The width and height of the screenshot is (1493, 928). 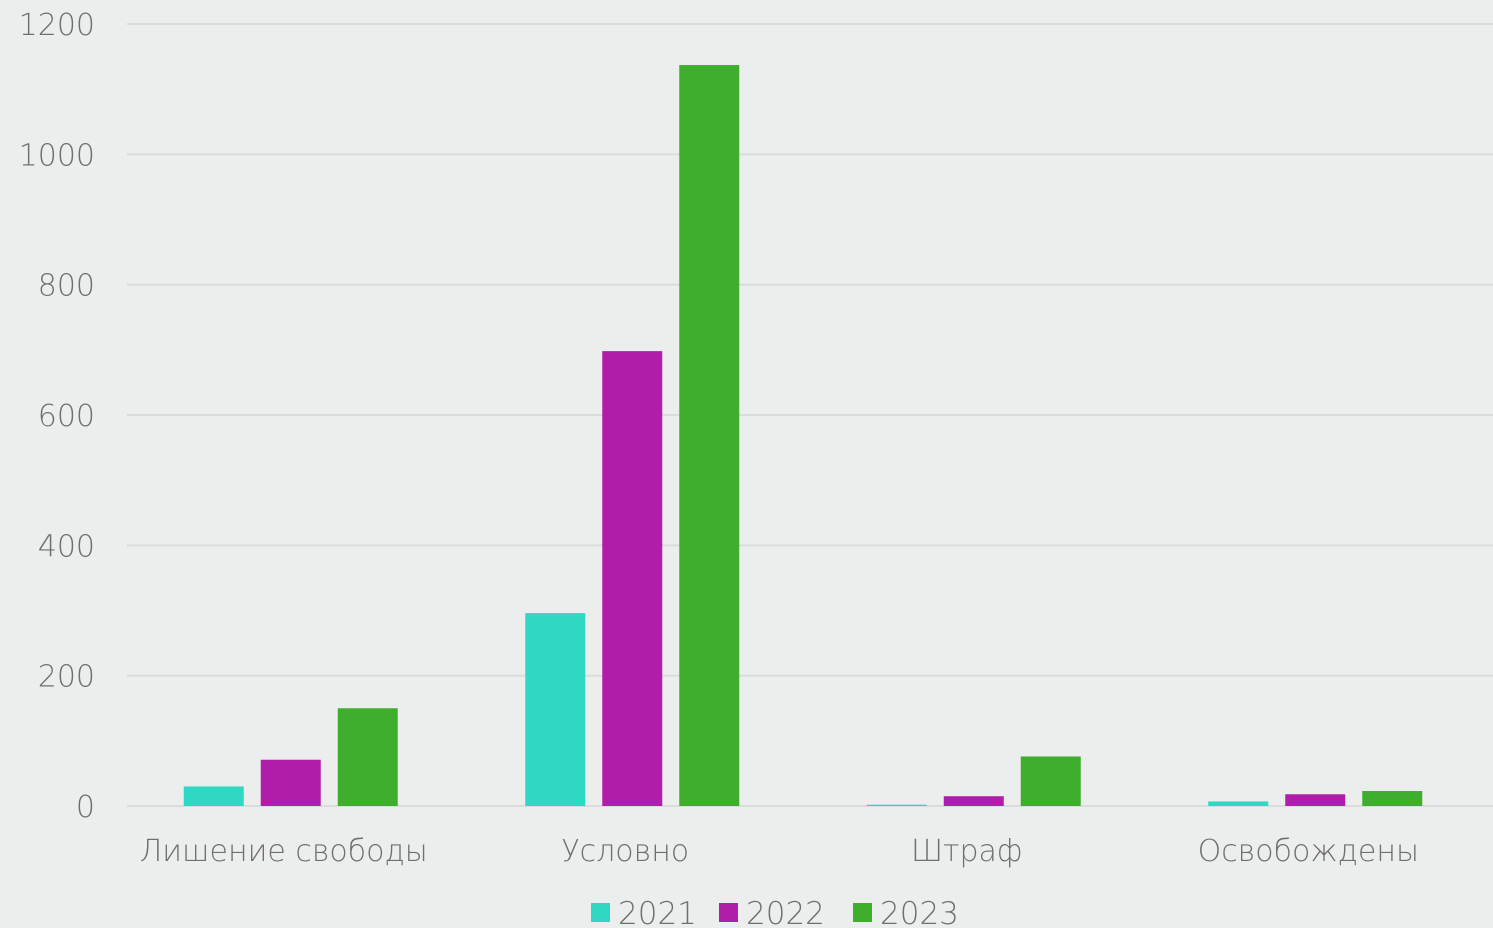 I want to click on x-axis-category-labels: Лишение свободы Условно Штраф Освобождены, so click(x=779, y=851).